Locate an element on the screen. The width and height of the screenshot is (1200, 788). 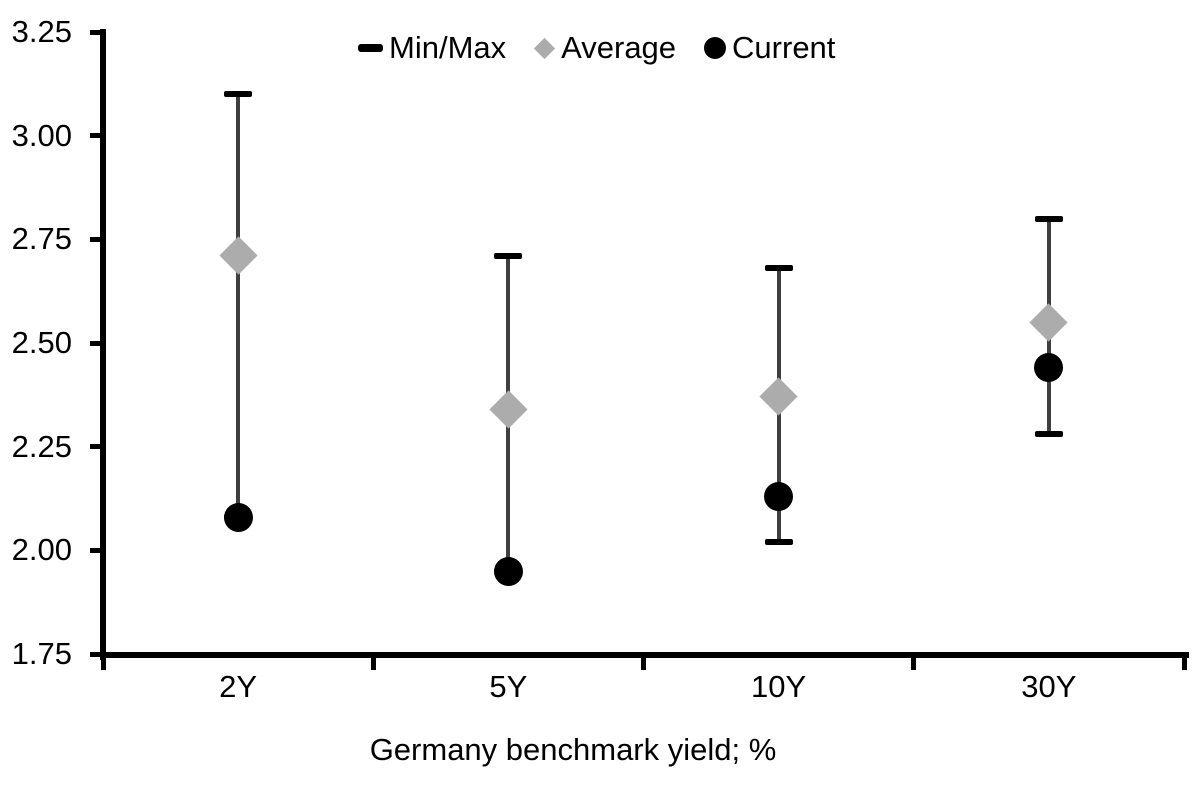
minmax-dash-icon is located at coordinates (370, 48).